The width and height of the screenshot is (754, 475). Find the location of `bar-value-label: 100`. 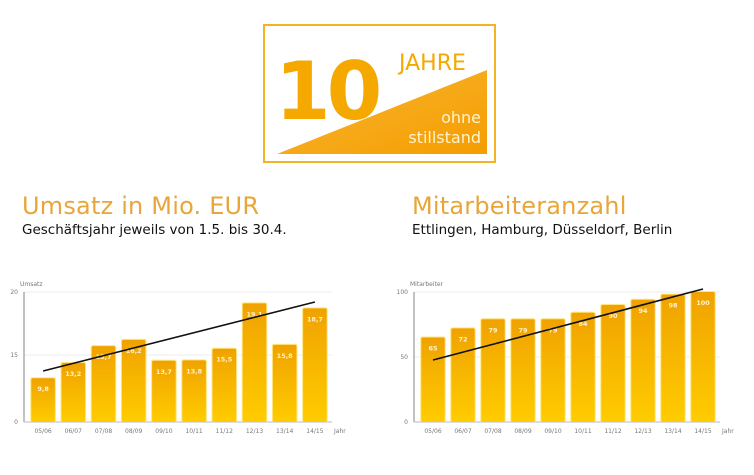

bar-value-label: 100 is located at coordinates (703, 303).